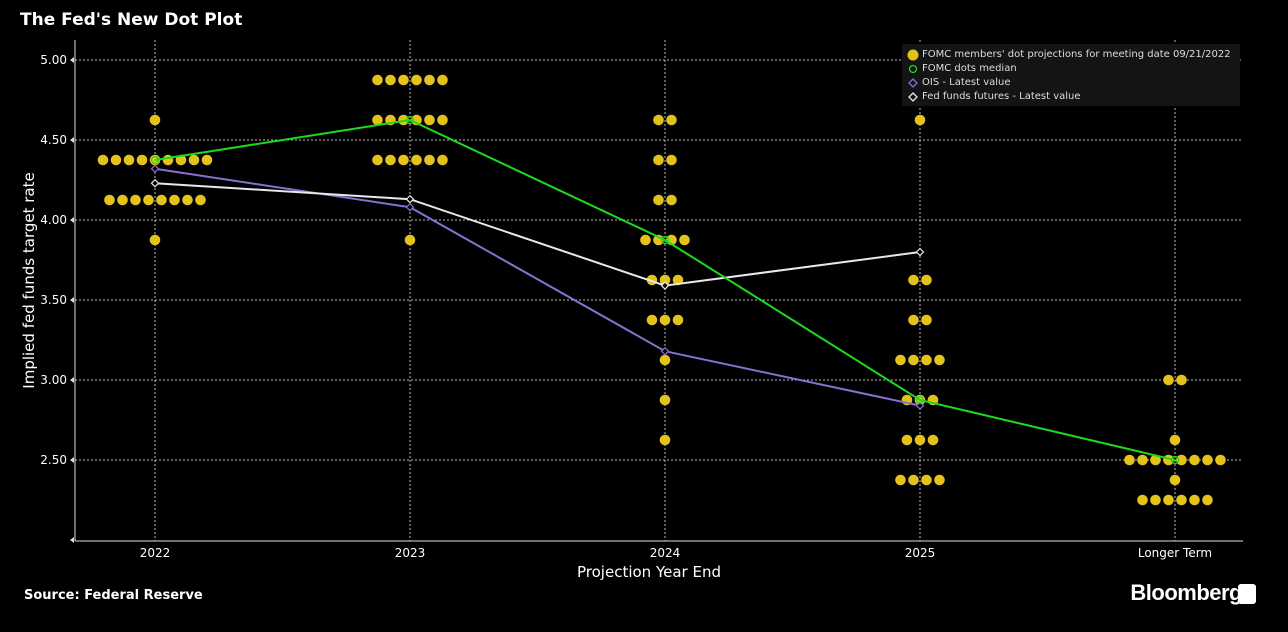  Describe the element at coordinates (649, 572) in the screenshot. I see `x-axis-label: Projection Year End` at that location.